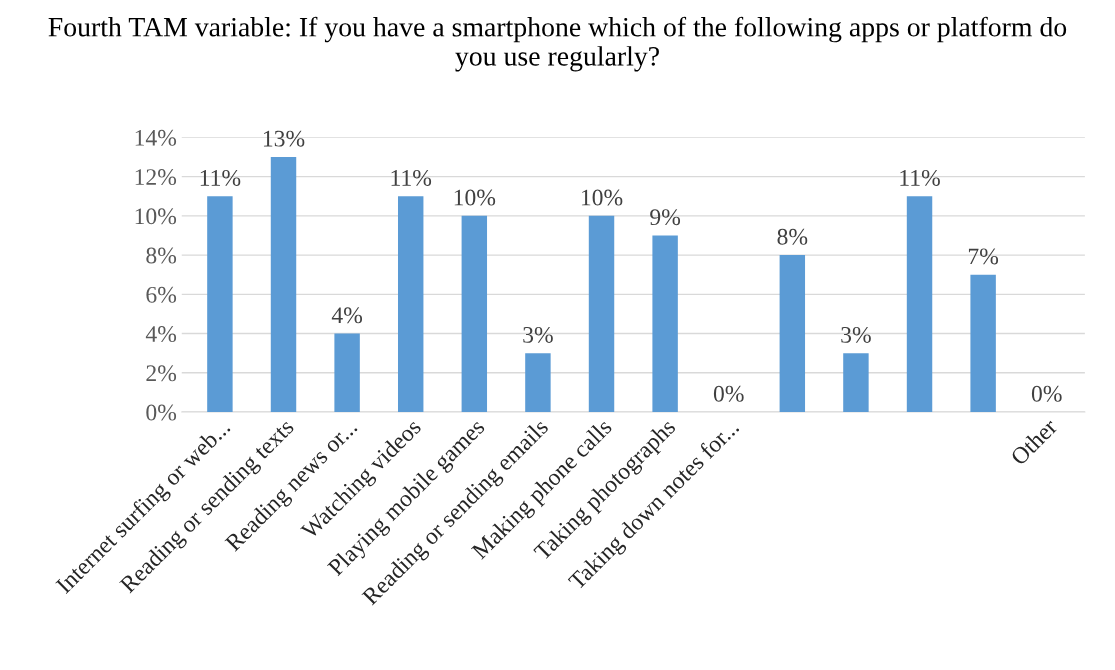 The image size is (1115, 670). Describe the element at coordinates (156, 177) in the screenshot. I see `y-tick-label: 12%` at that location.